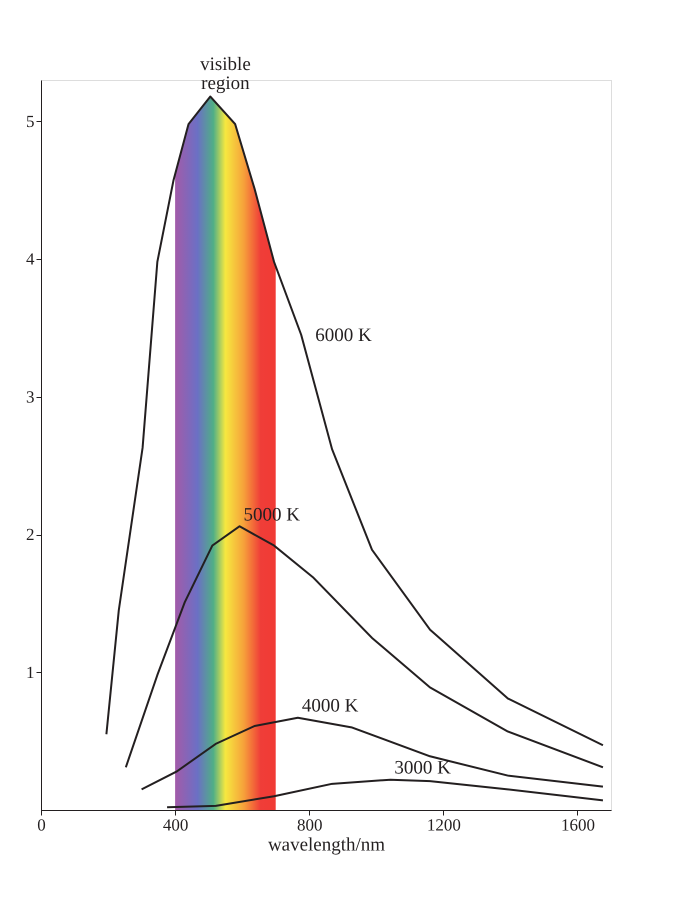 This screenshot has height=907, width=689. I want to click on x-tick-label: 400, so click(175, 825).